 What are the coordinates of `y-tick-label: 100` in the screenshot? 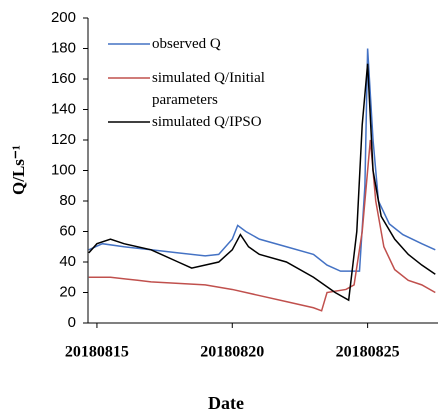 It's located at (63, 169).